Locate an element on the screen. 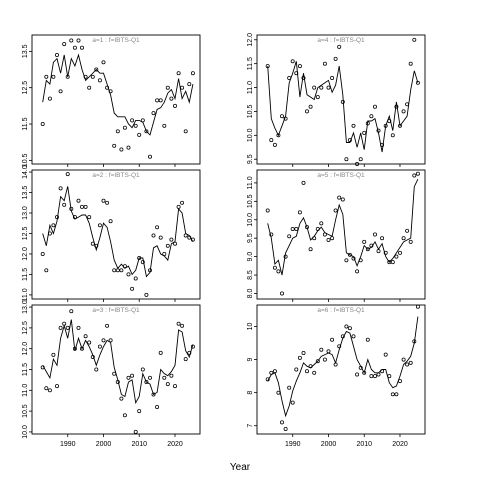 The image size is (480, 480). y-tick-label: 9 is located at coordinates (250, 360).